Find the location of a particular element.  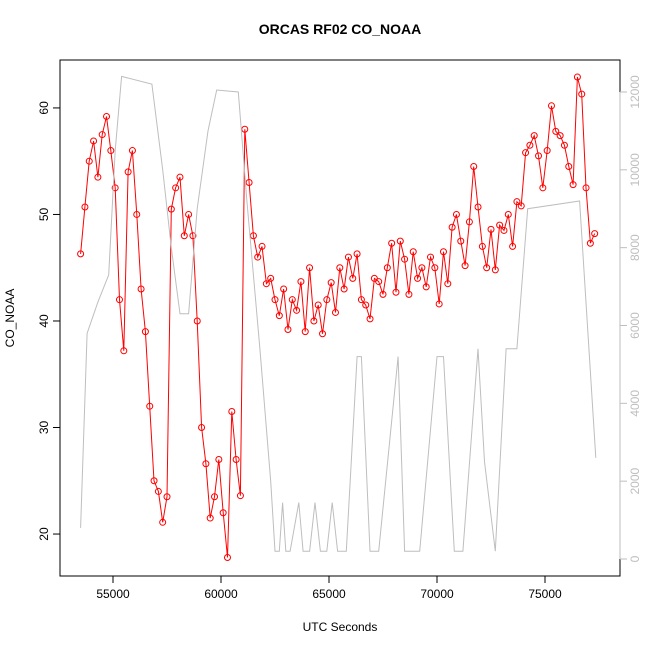

y2-tick-label: 12000 is located at coordinates (635, 92).